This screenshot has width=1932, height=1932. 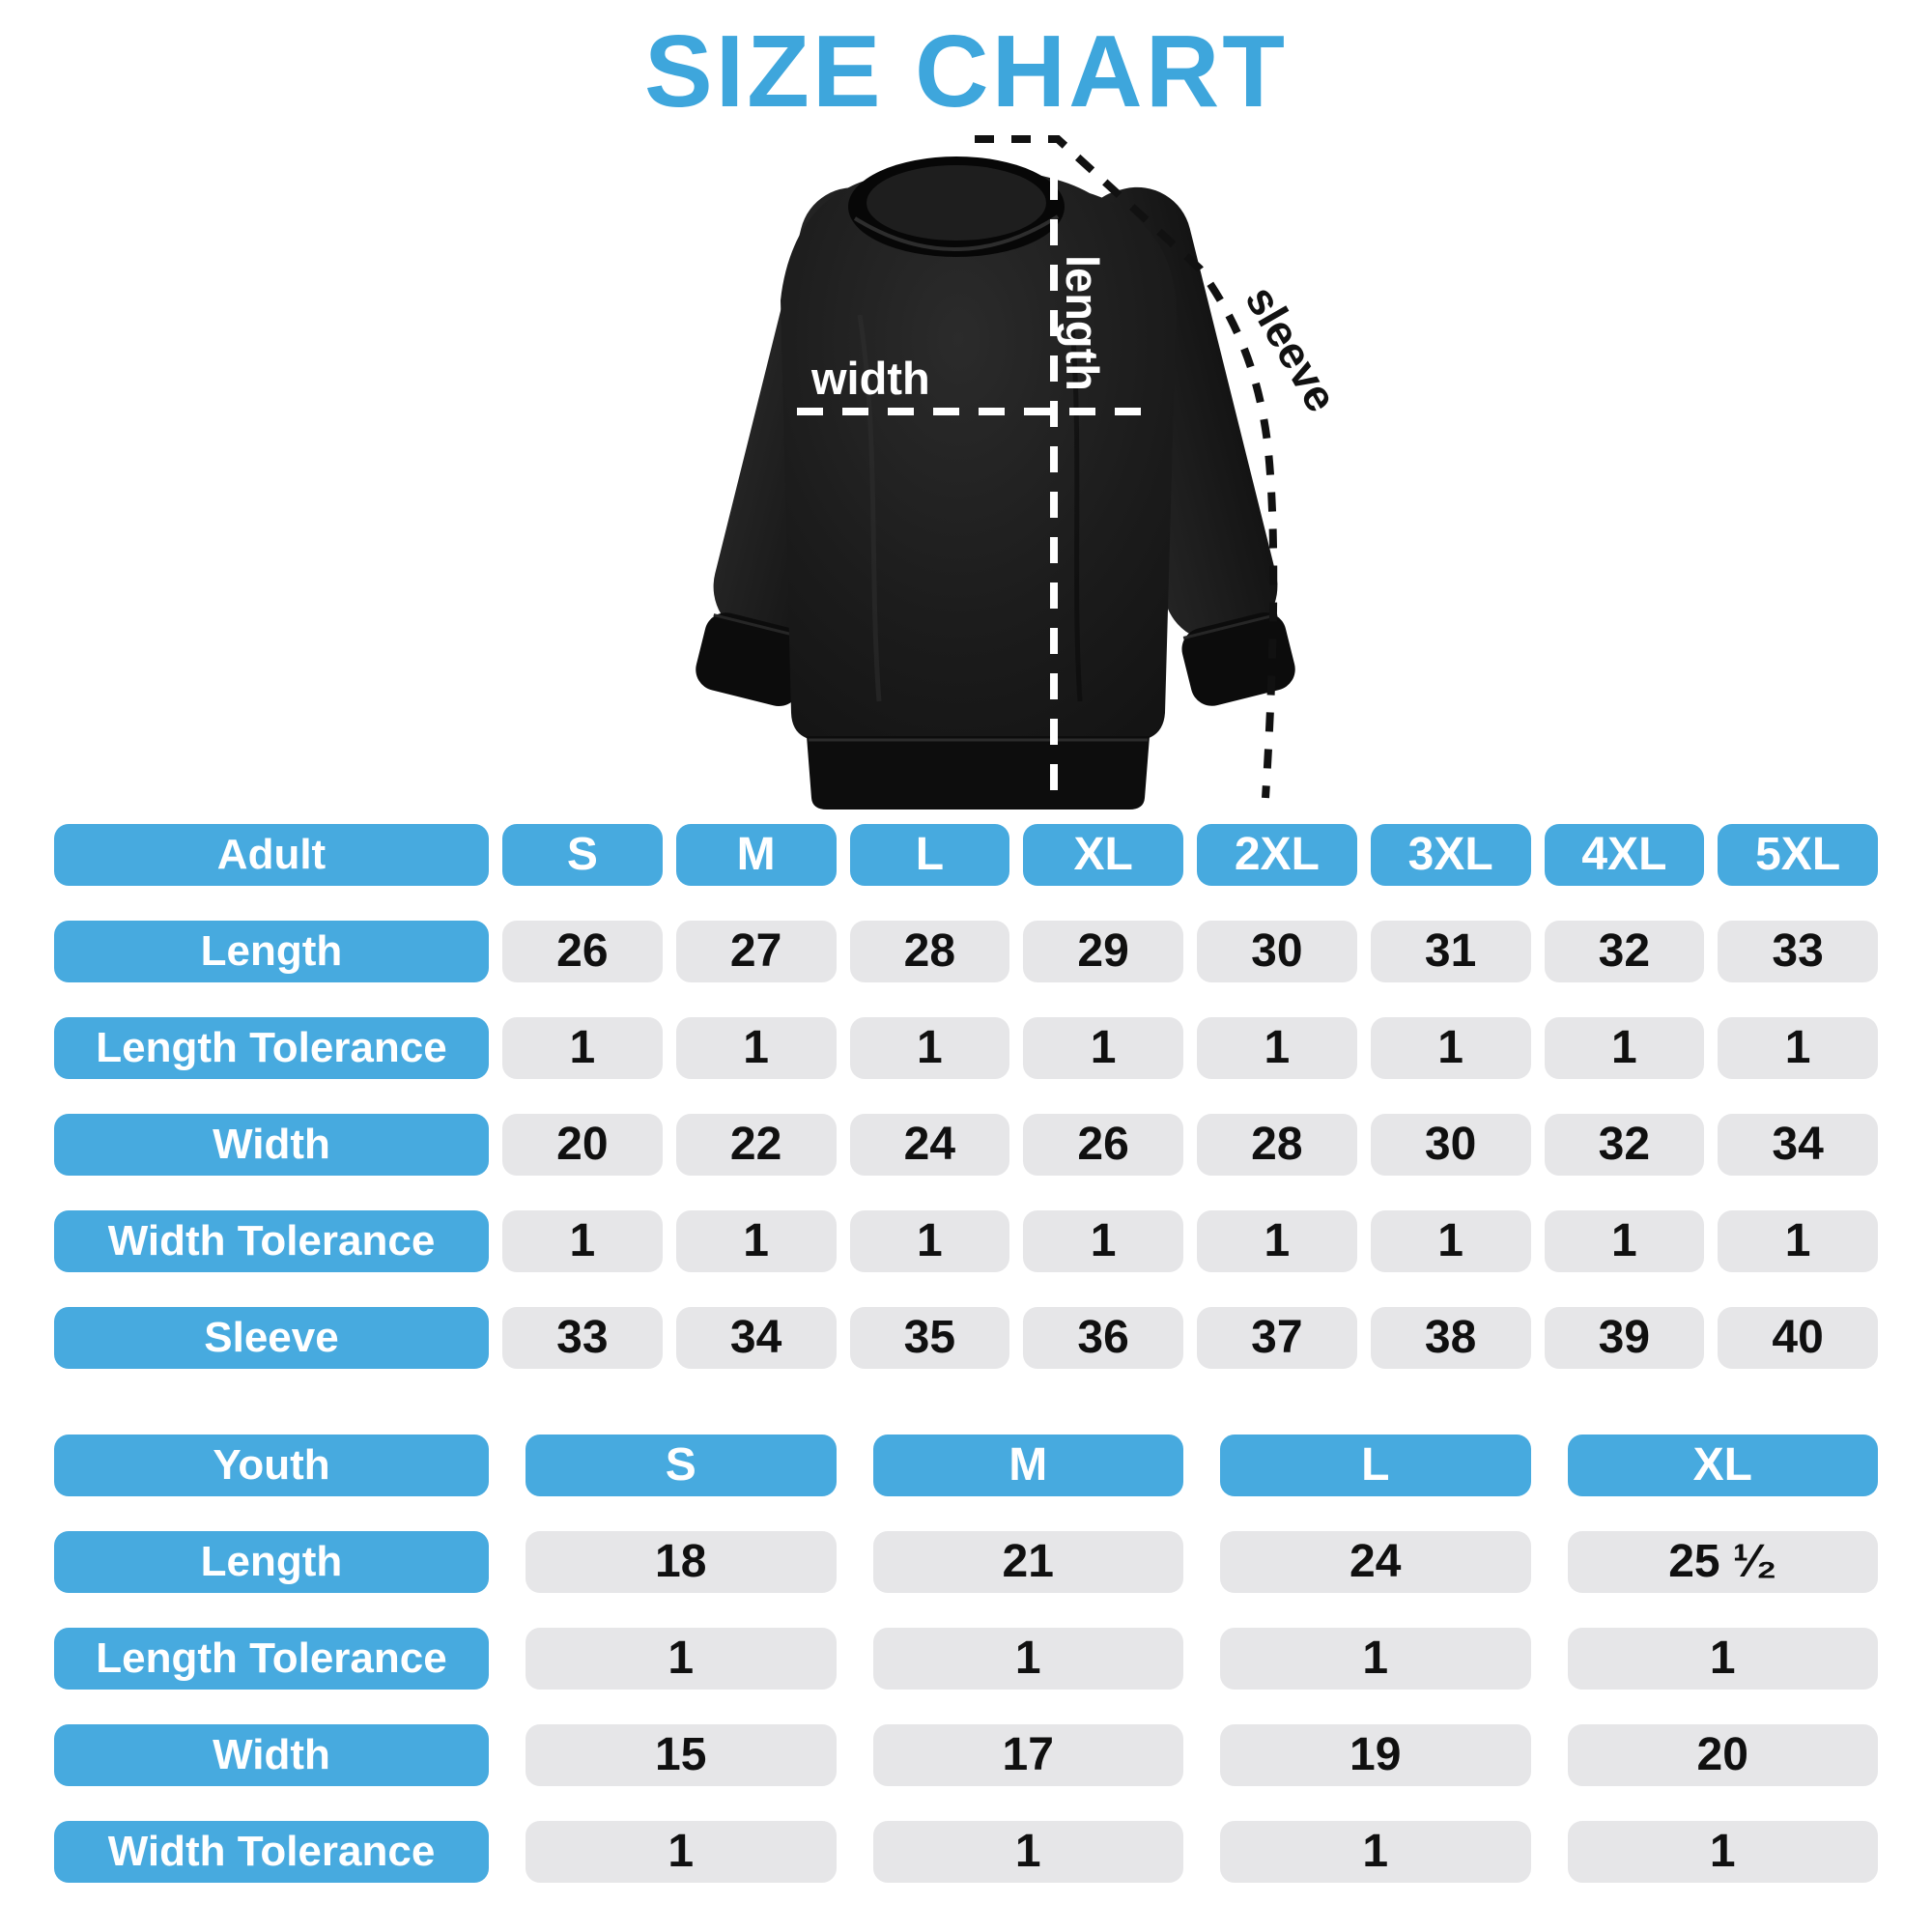 I want to click on youth-data-cell: 17, so click(x=1027, y=1755).